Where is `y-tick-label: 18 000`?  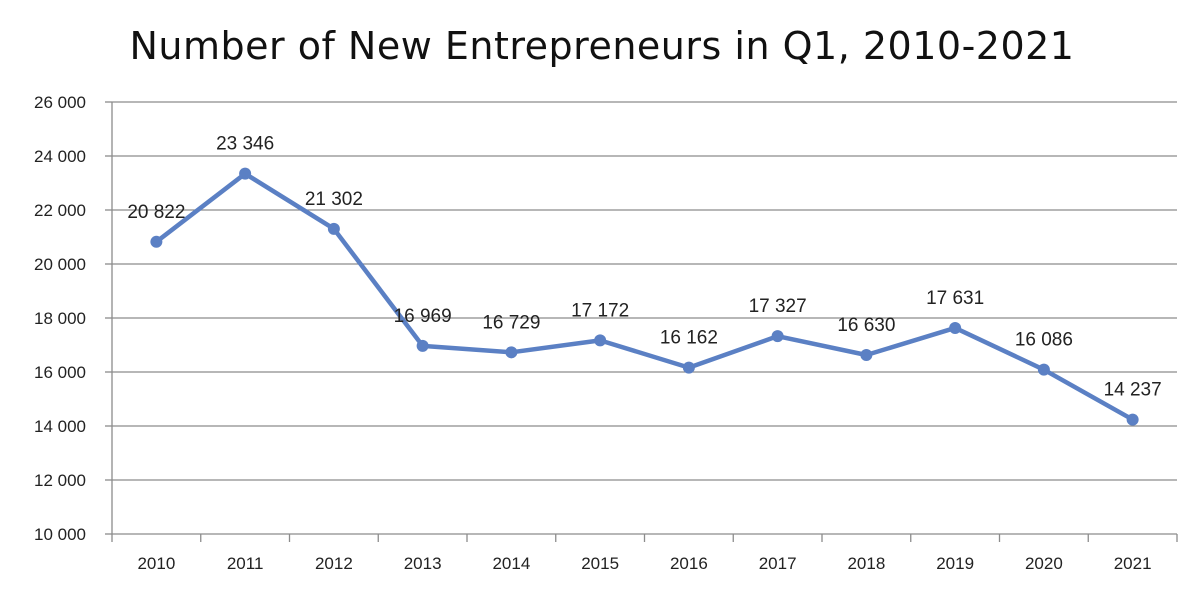
y-tick-label: 18 000 is located at coordinates (60, 318).